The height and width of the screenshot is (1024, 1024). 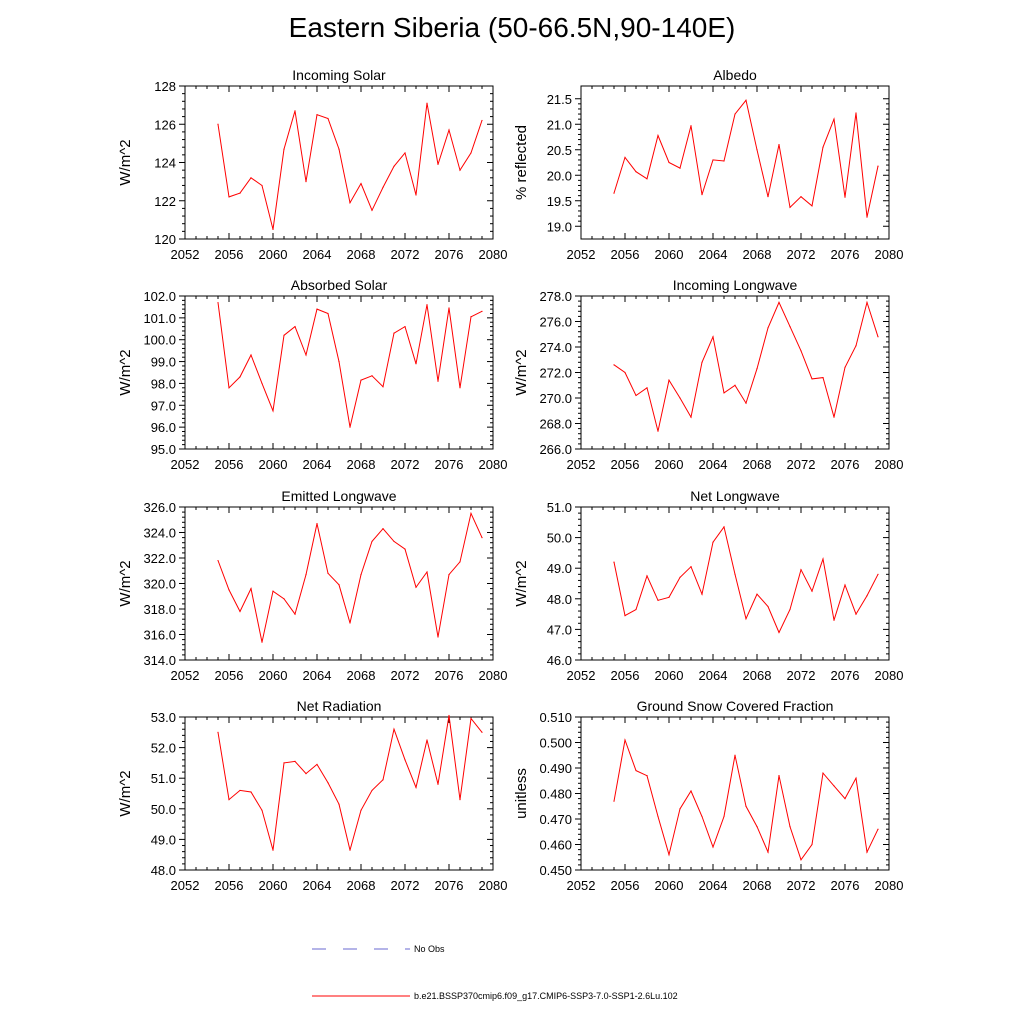 What do you see at coordinates (405, 675) in the screenshot?
I see `panel-5-xtick-label: 2072` at bounding box center [405, 675].